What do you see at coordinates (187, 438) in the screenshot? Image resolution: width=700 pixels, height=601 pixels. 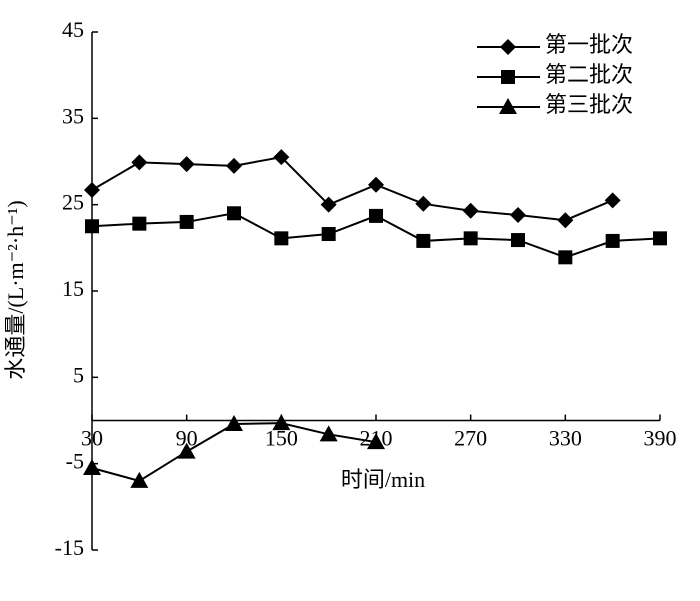 I see `x-tick-label: 90` at bounding box center [187, 438].